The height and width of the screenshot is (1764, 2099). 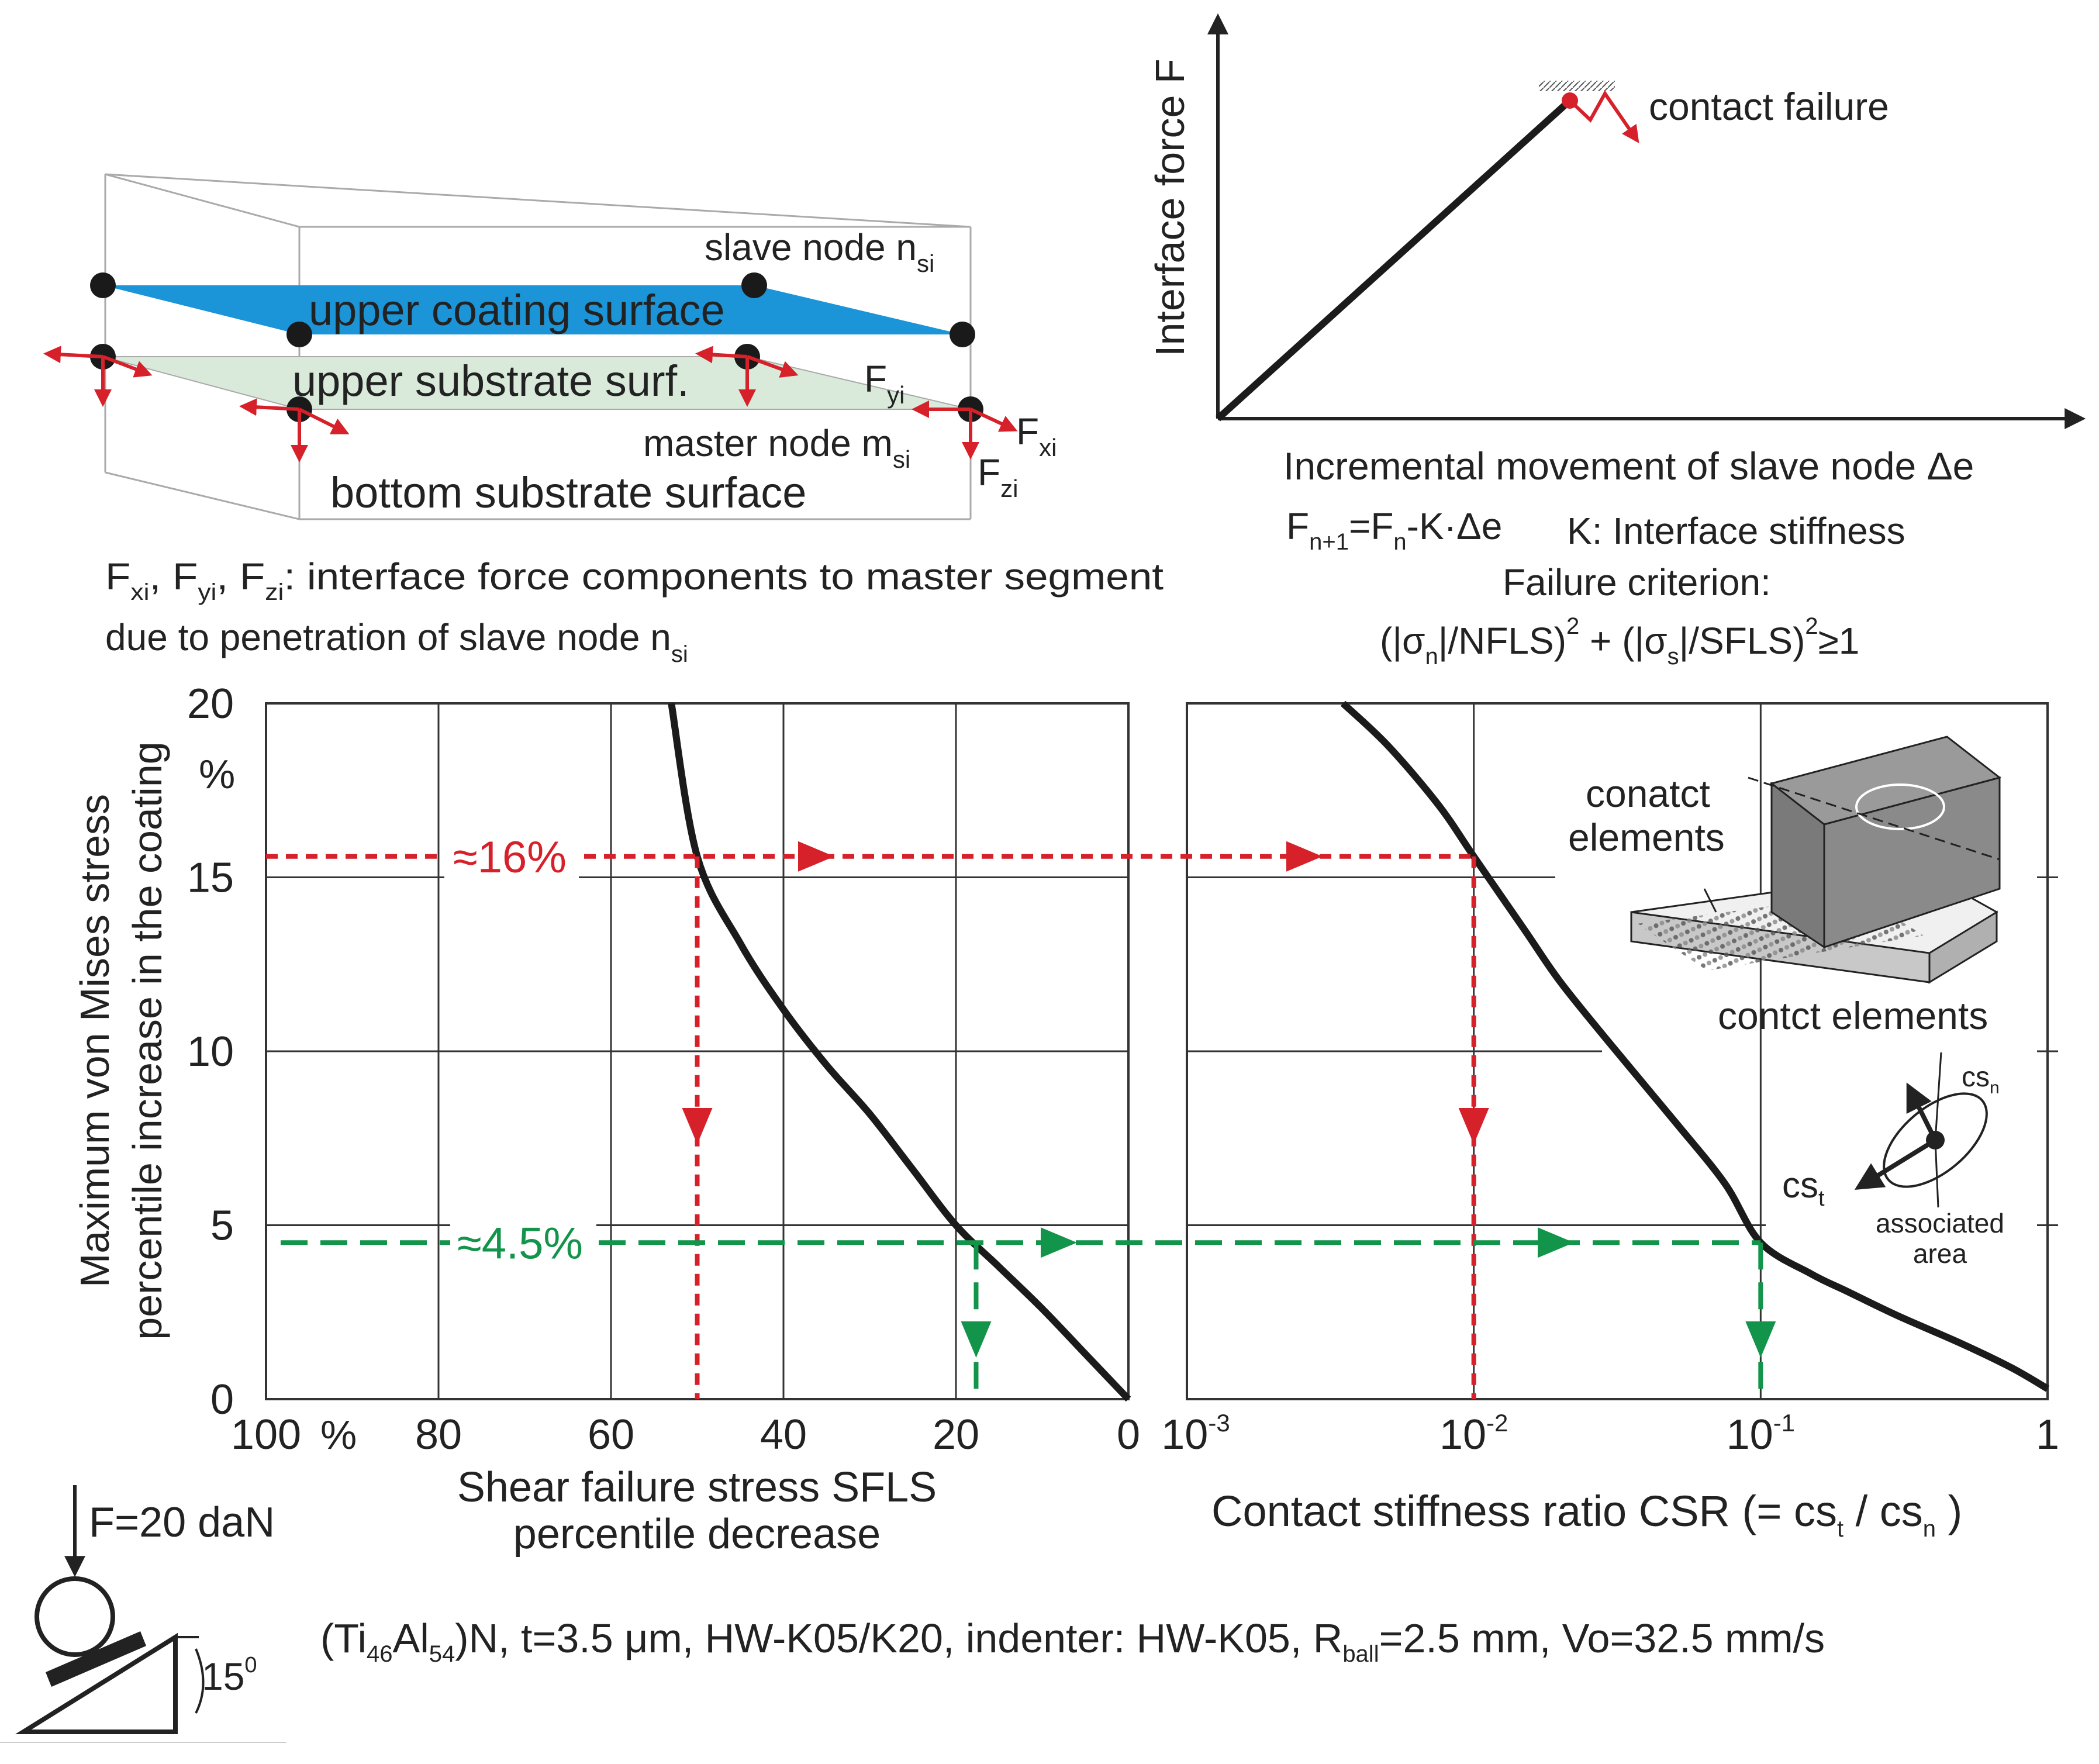 I want to click on master-node-label: master node msi, so click(x=776, y=447).